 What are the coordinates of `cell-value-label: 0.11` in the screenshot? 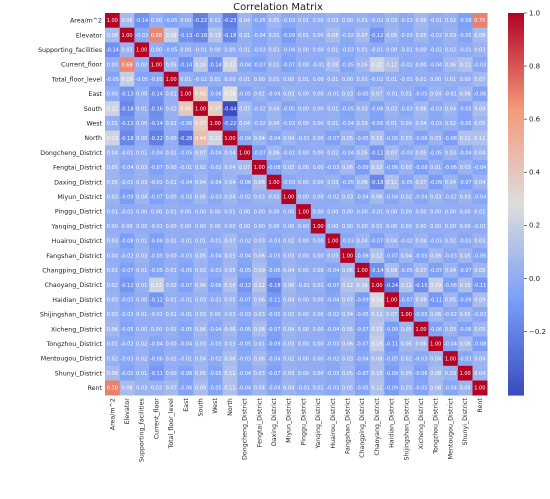 It's located at (465, 139).